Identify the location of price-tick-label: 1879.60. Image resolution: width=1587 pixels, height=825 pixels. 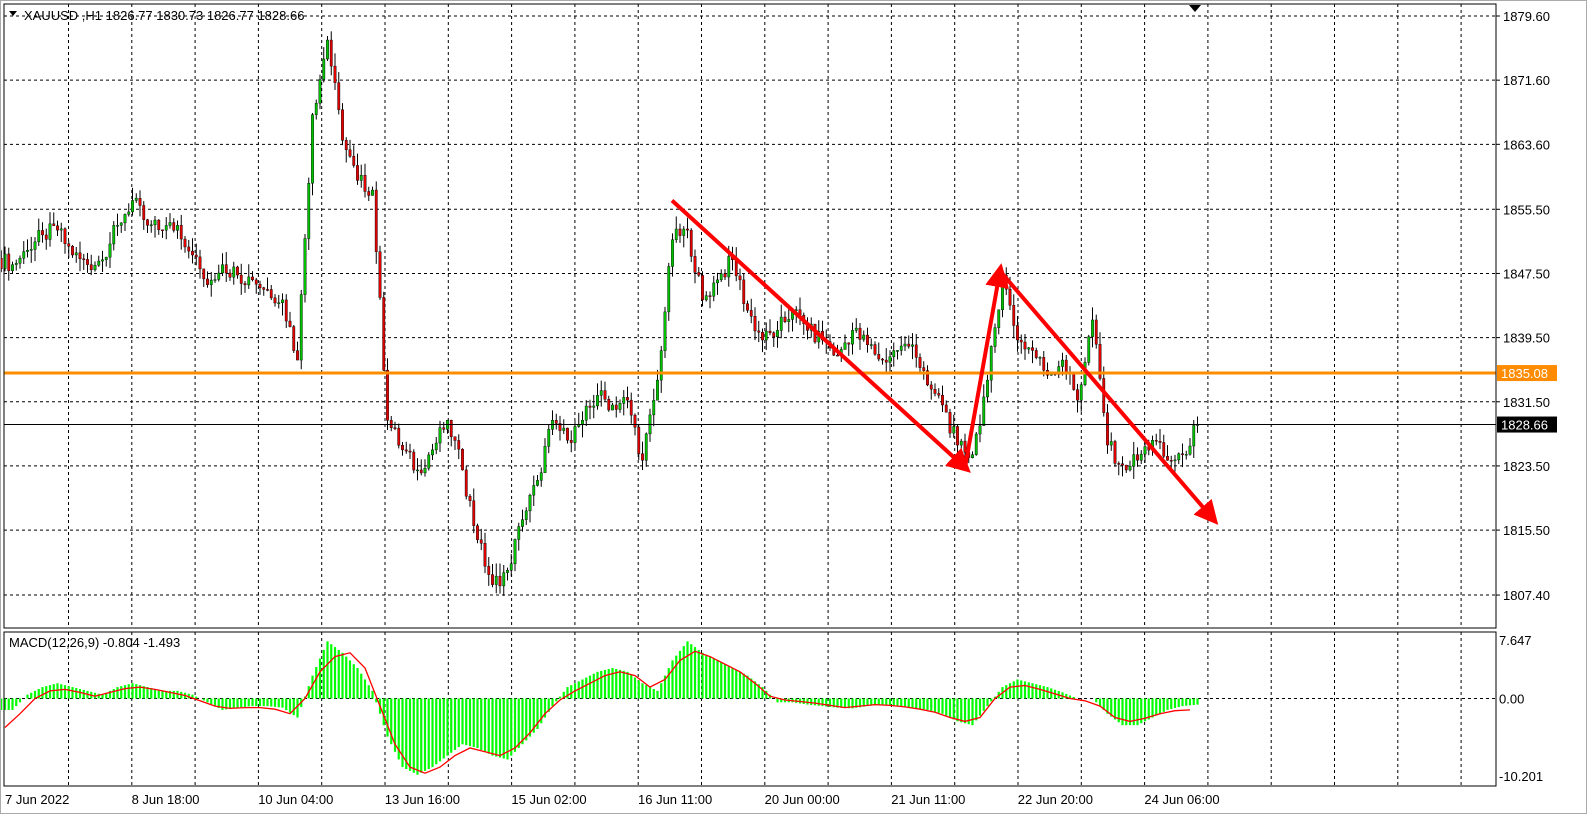
(1526, 16).